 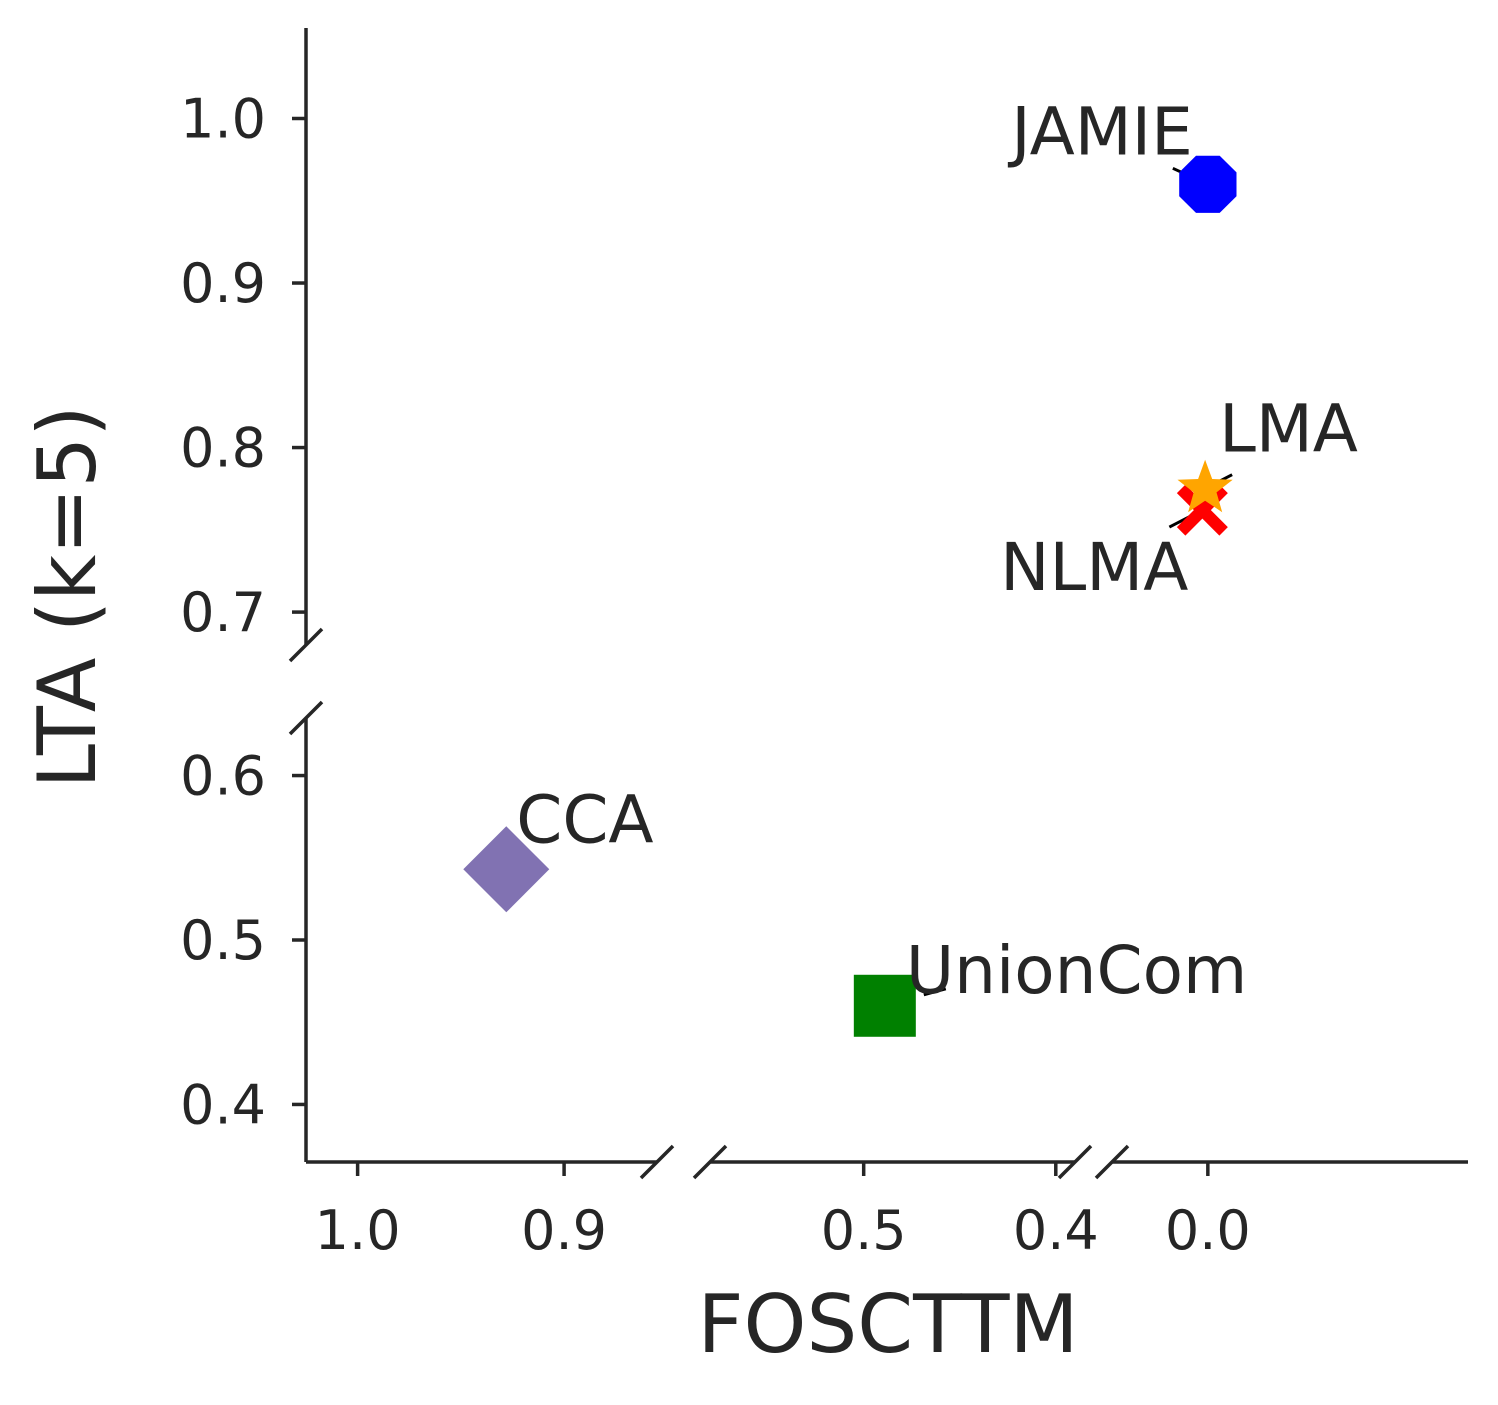 What do you see at coordinates (935, 992) in the screenshot?
I see `unioncom-leader` at bounding box center [935, 992].